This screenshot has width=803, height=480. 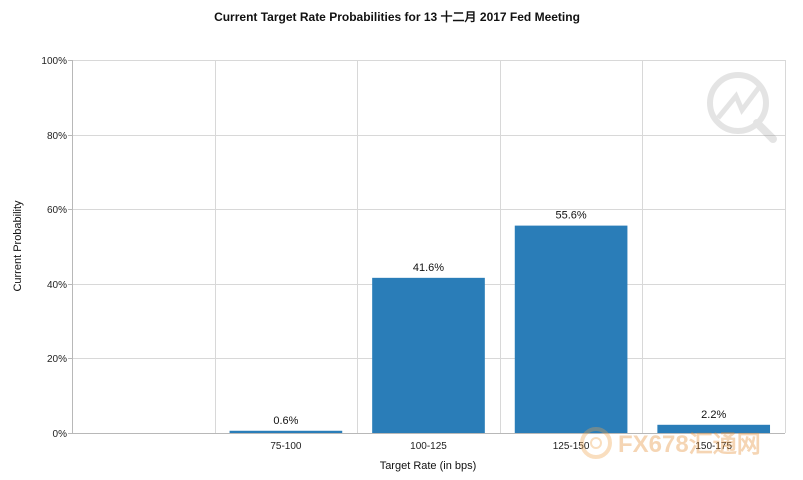 What do you see at coordinates (428, 466) in the screenshot?
I see `x-axis-label: Target Rate (in bps)` at bounding box center [428, 466].